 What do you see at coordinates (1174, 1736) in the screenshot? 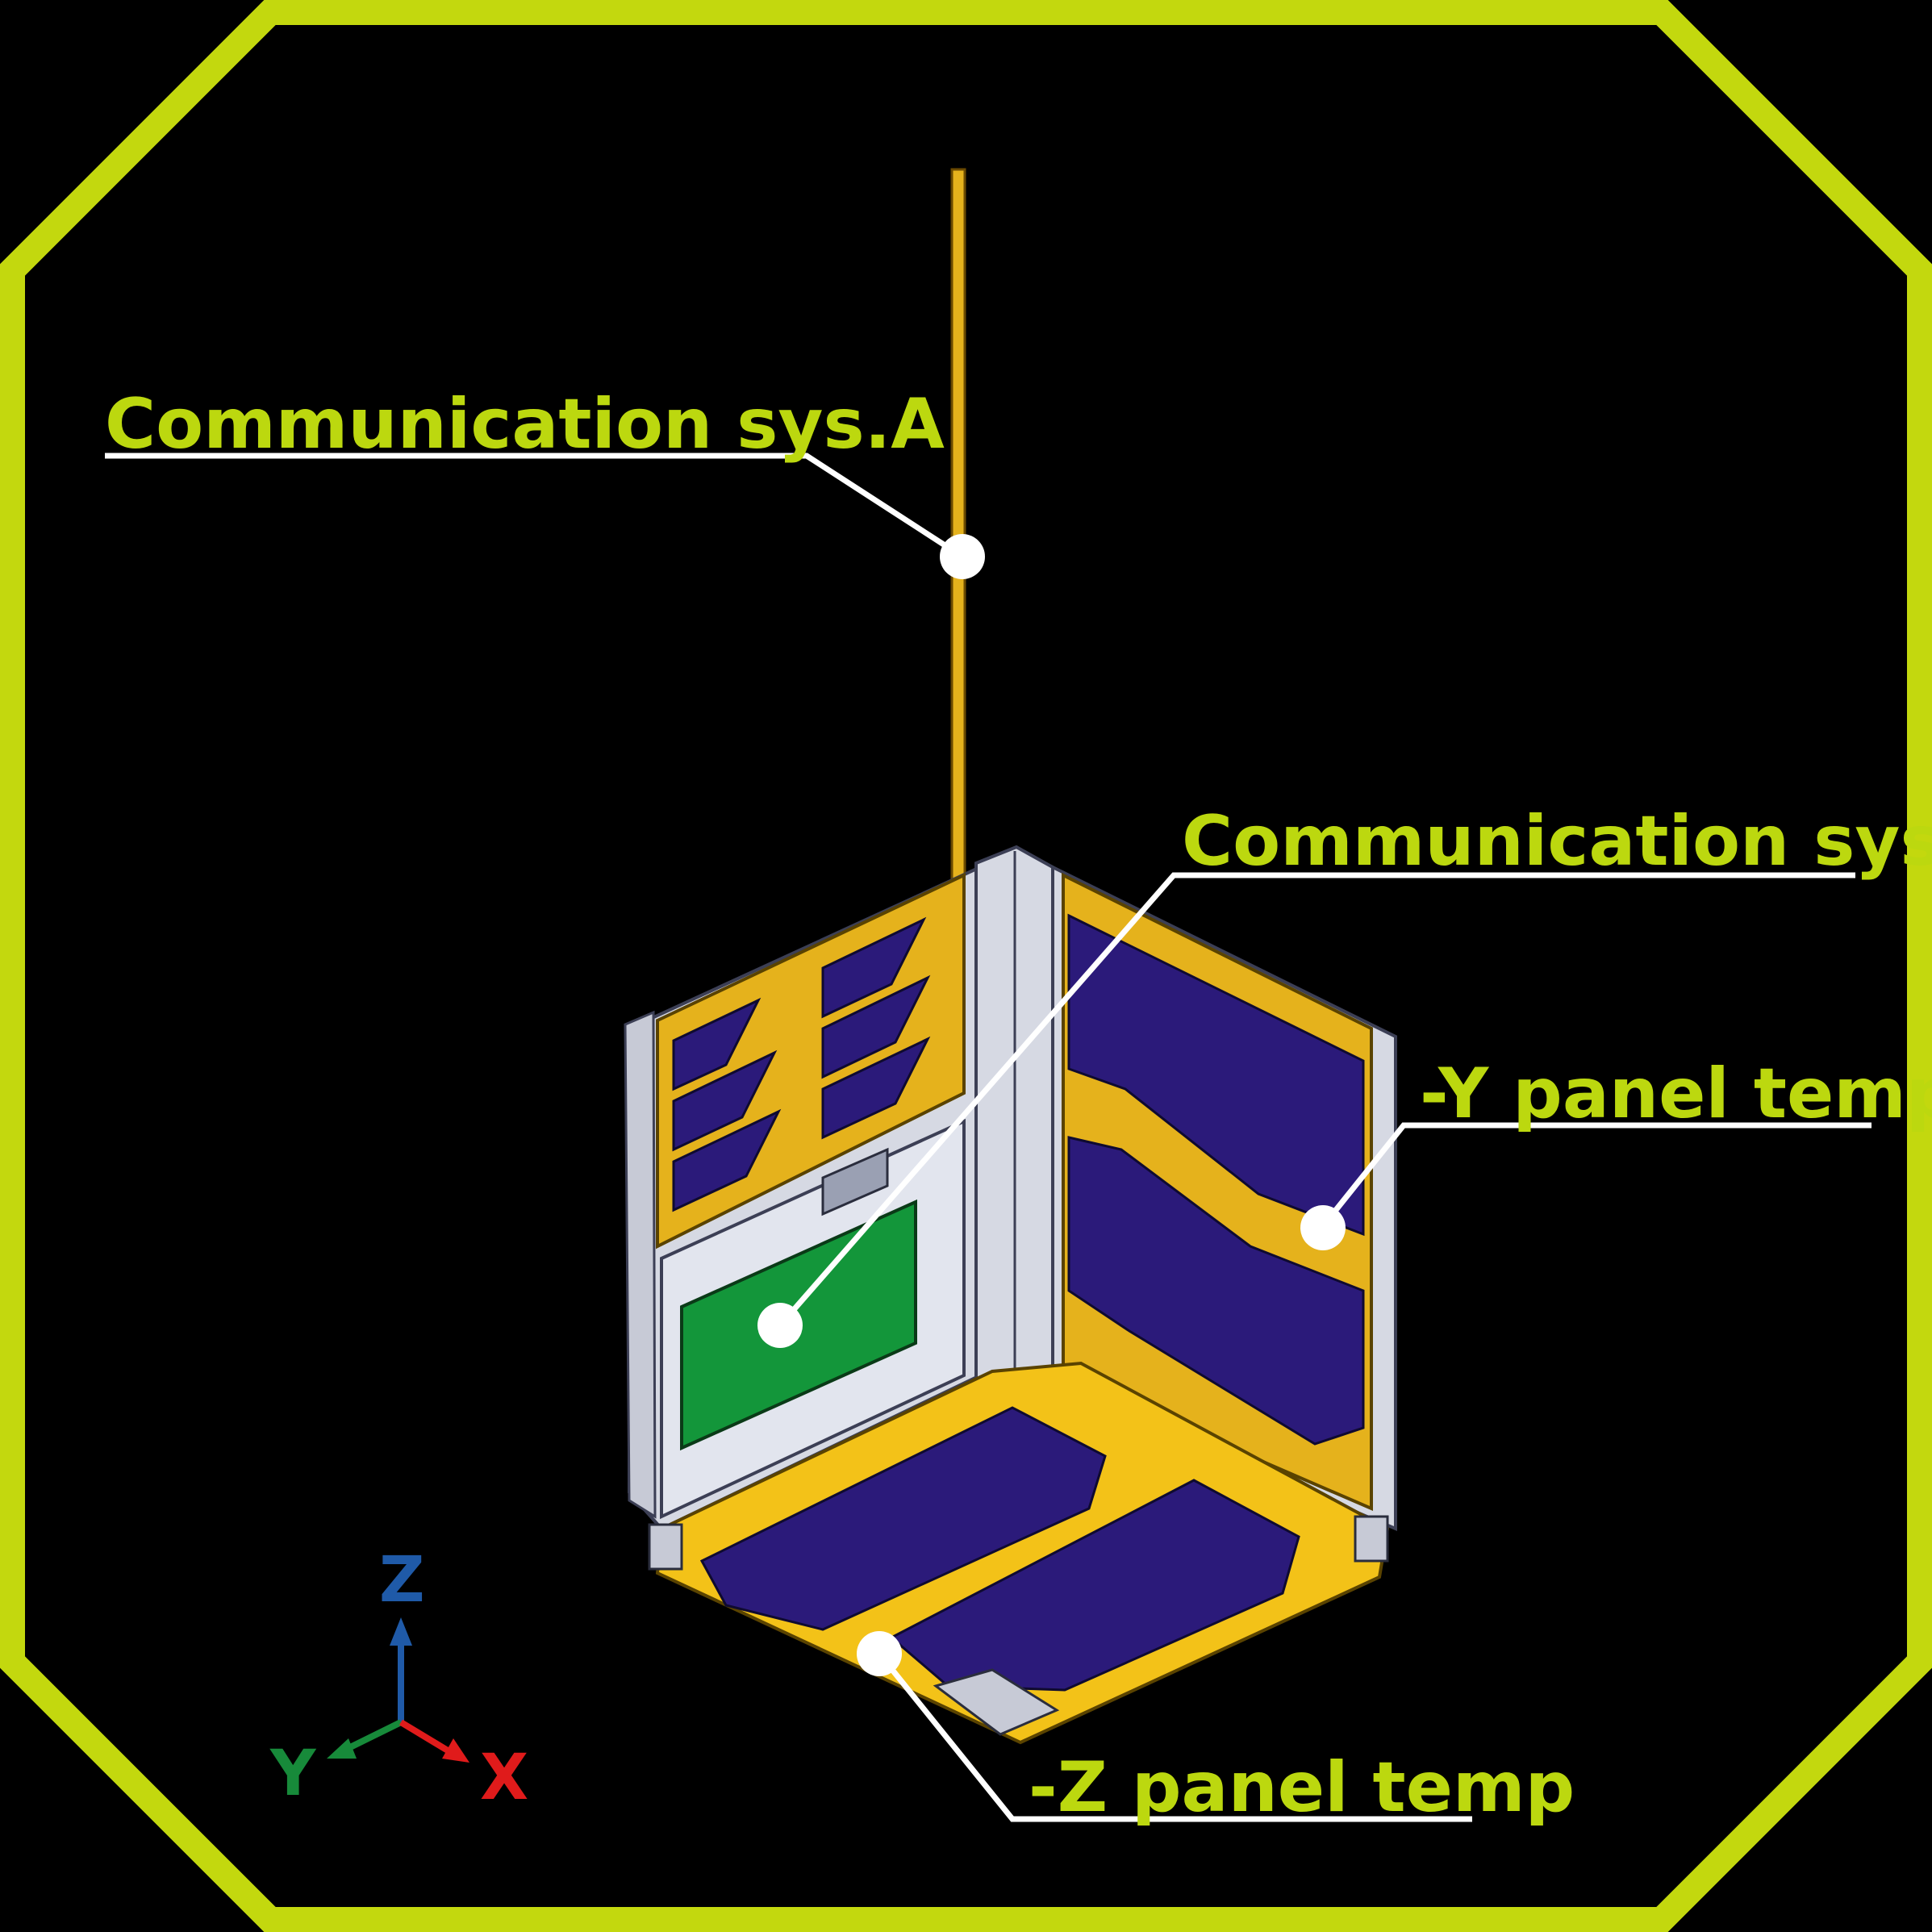
I see `leader-z-panel` at bounding box center [1174, 1736].